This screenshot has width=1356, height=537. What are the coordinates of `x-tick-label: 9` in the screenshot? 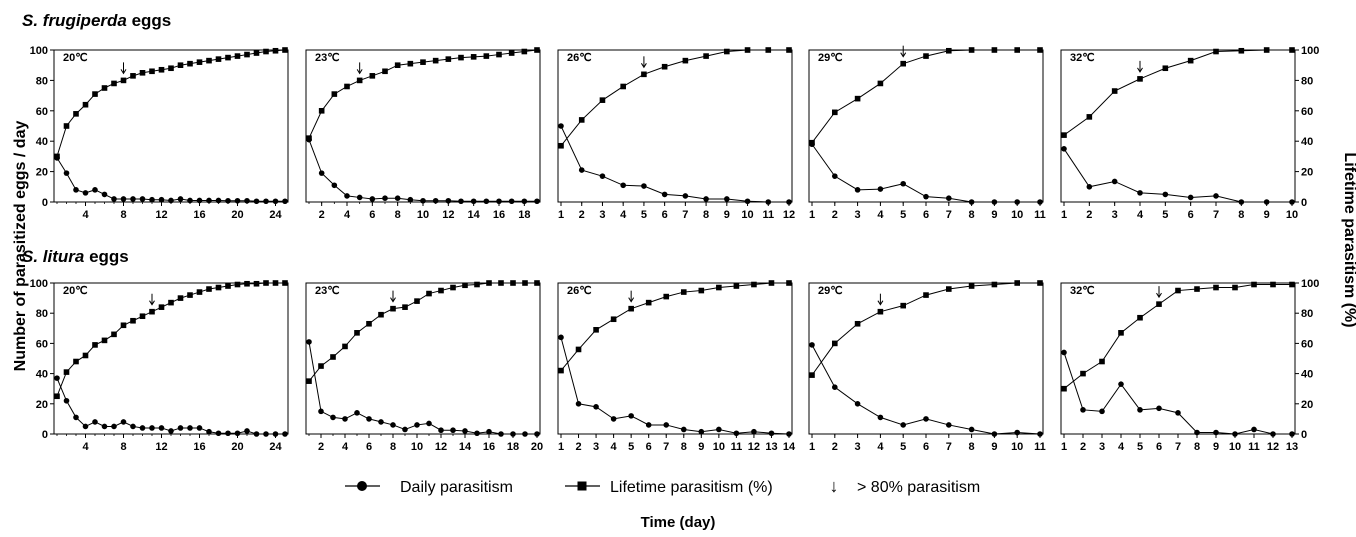 It's located at (1267, 215).